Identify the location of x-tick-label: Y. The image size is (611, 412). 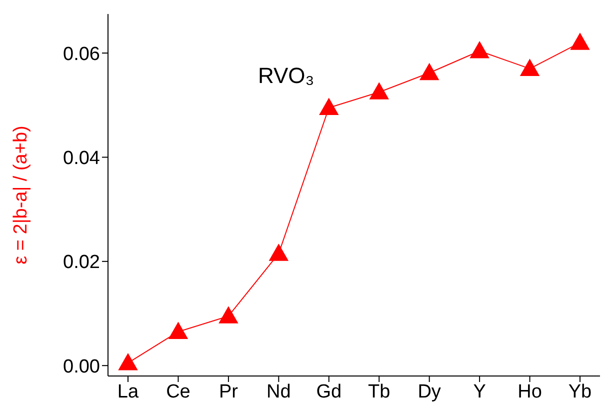
(479, 391).